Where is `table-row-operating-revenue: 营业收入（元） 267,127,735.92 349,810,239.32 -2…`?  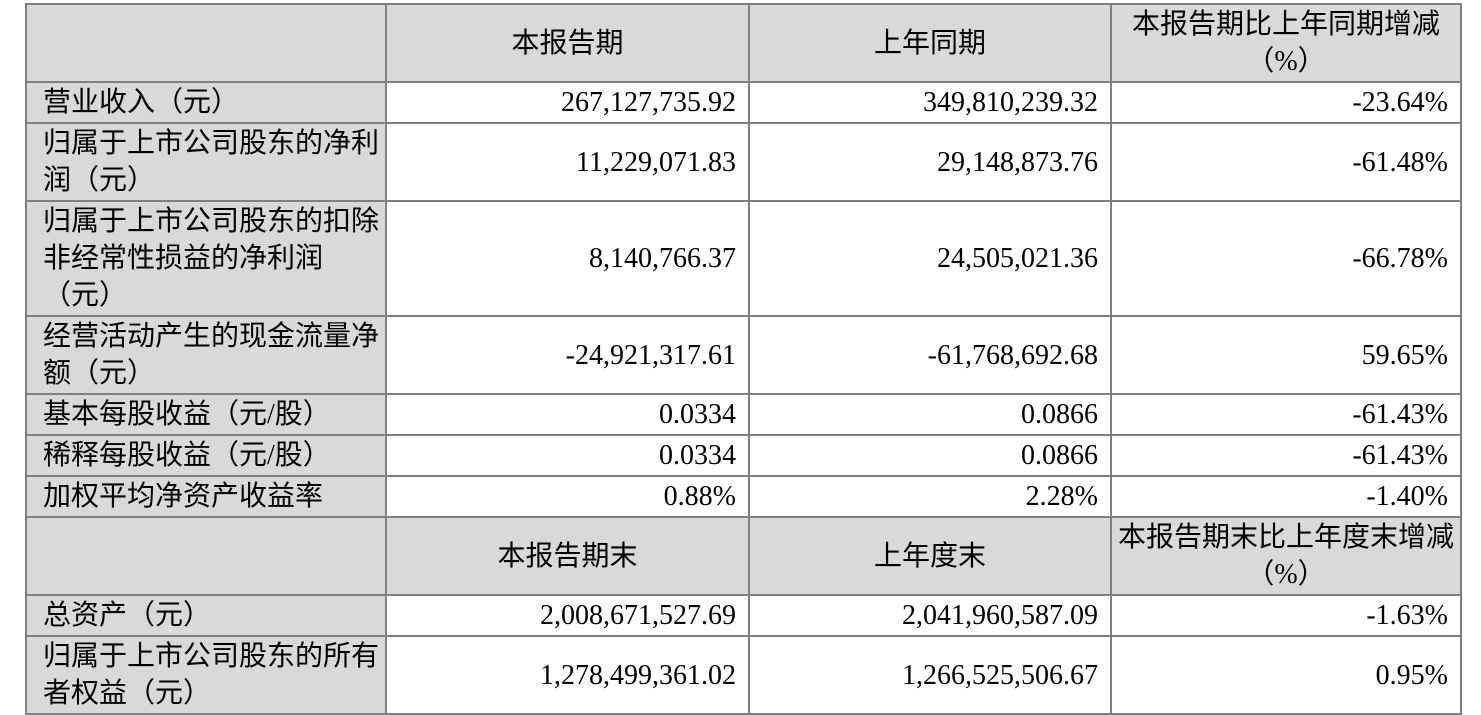
table-row-operating-revenue: 营业收入（元） 267,127,735.92 349,810,239.32 -2… is located at coordinates (743, 102).